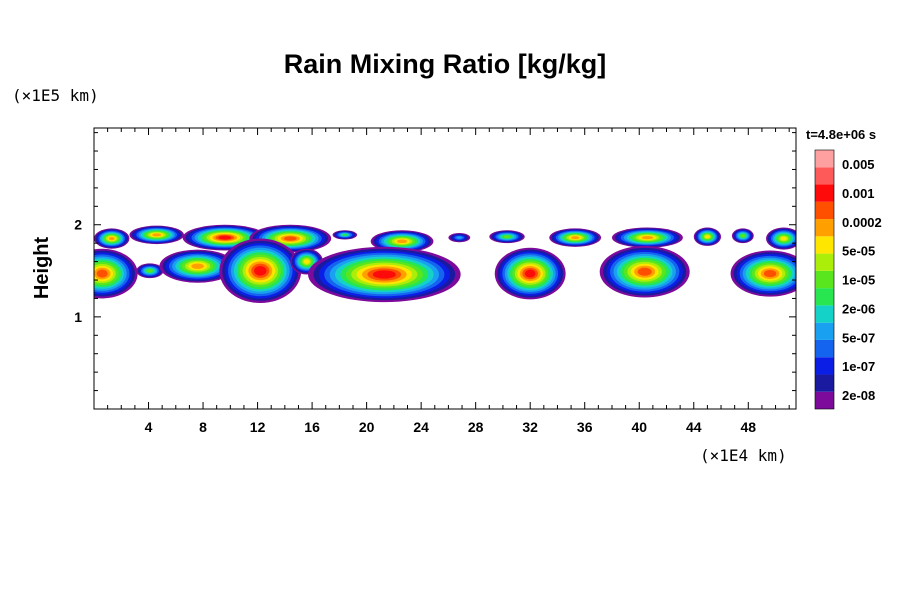 The height and width of the screenshot is (600, 900). What do you see at coordinates (367, 427) in the screenshot?
I see `x-tick-label: 20` at bounding box center [367, 427].